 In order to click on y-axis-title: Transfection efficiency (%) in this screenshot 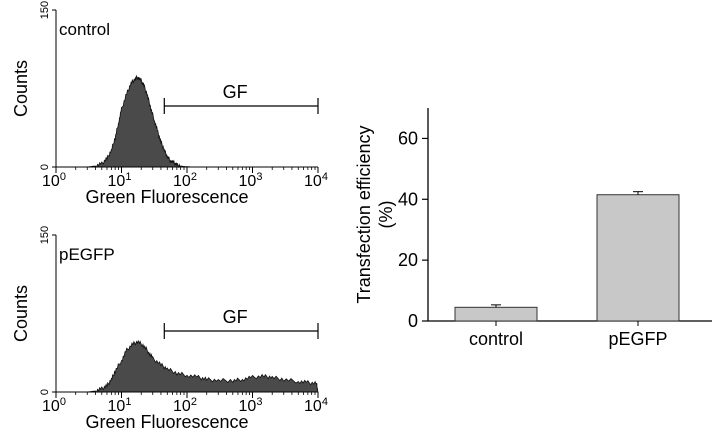, I will do `click(375, 214)`.